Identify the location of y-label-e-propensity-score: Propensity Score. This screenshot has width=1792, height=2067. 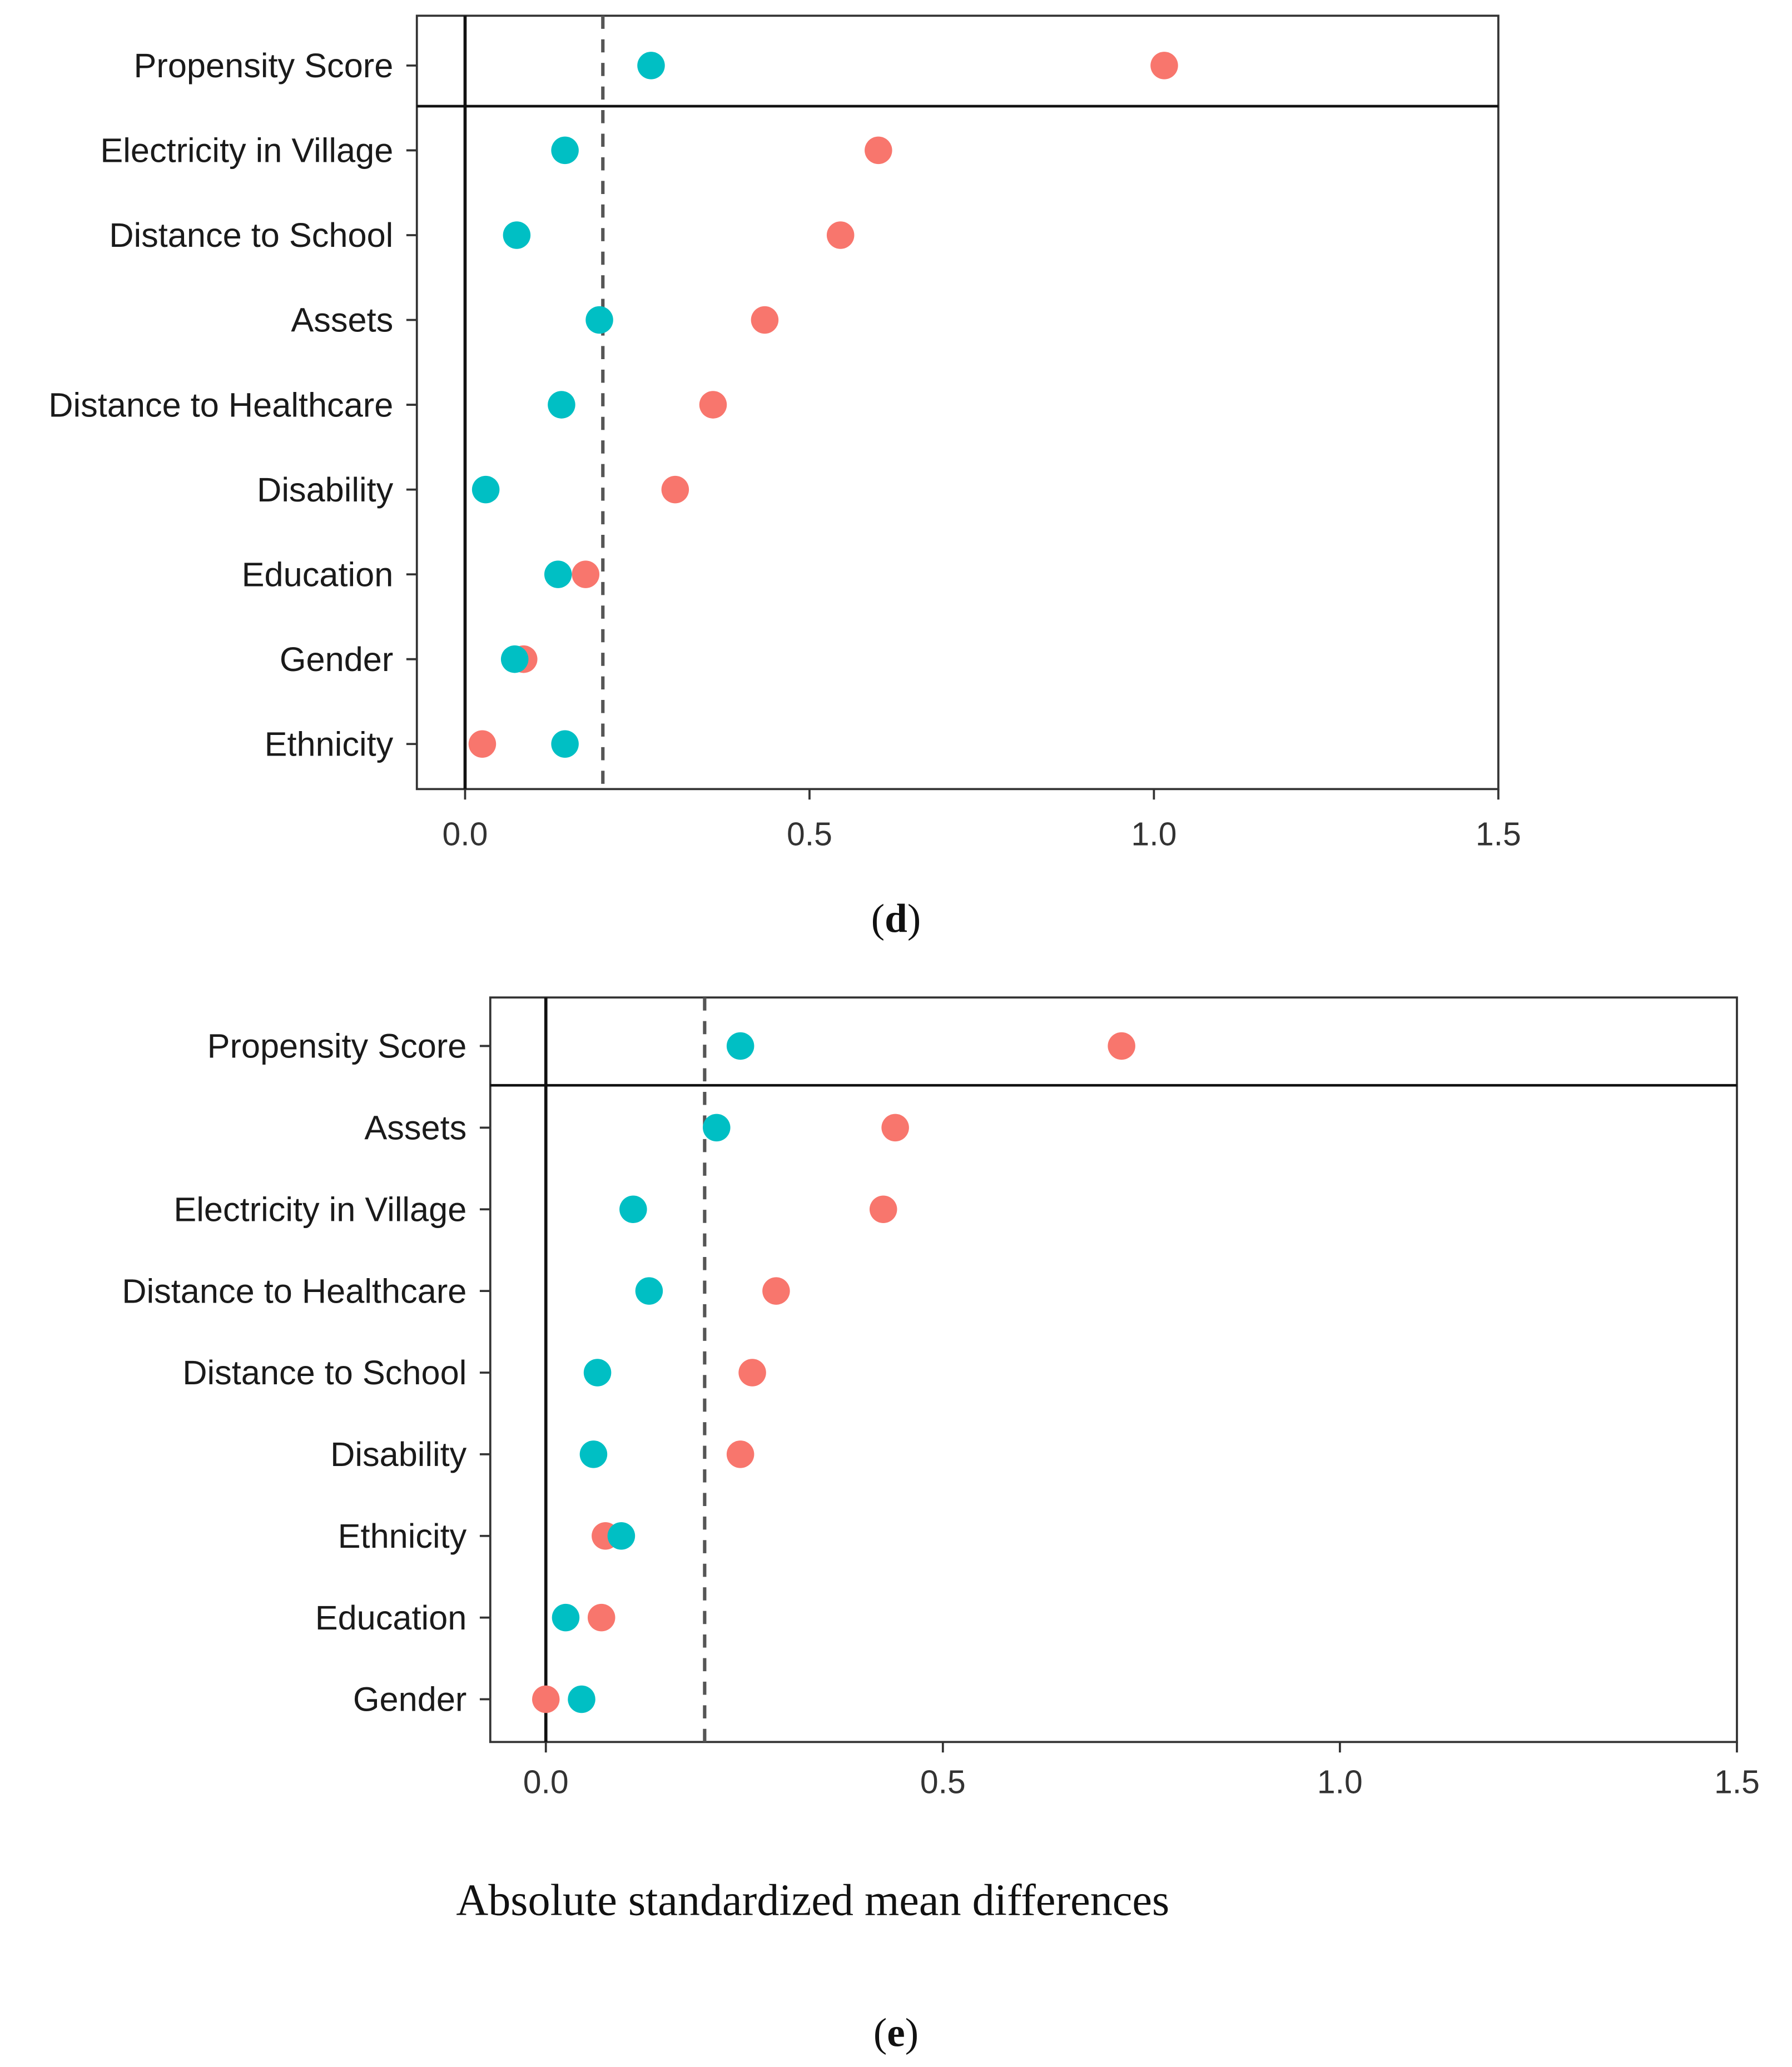
(337, 1046).